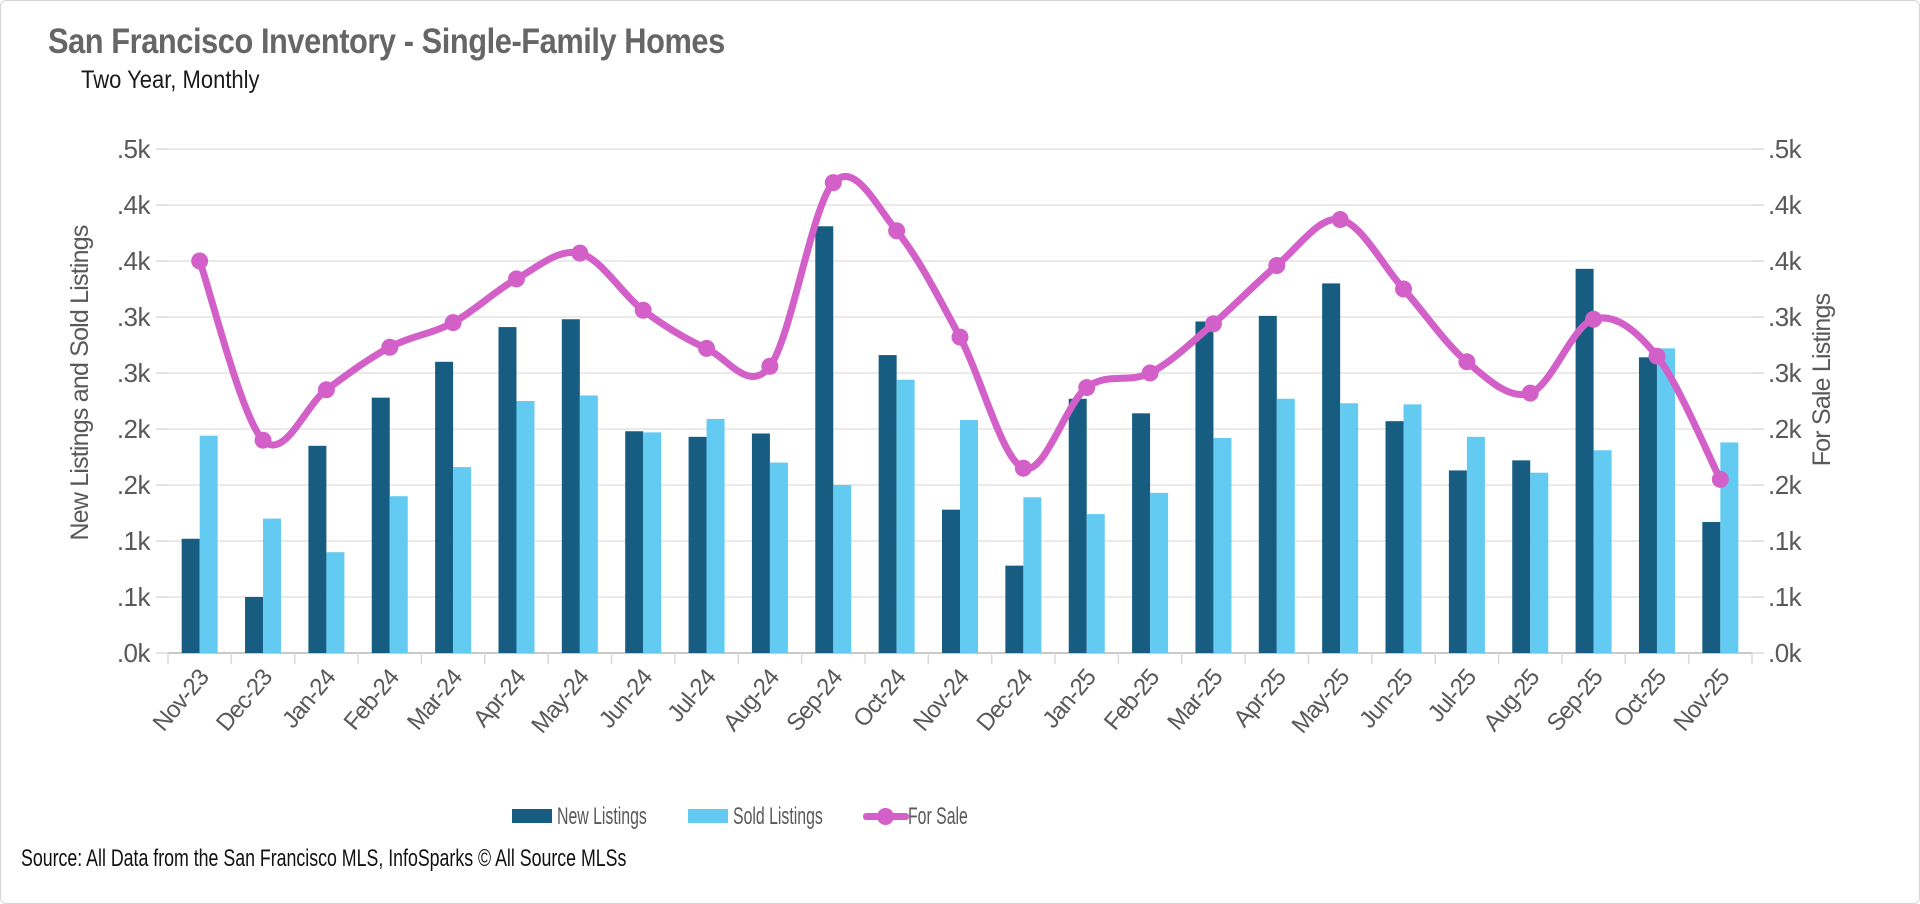 The width and height of the screenshot is (1920, 904). Describe the element at coordinates (181, 700) in the screenshot. I see `x-axis-label: Nov-23` at that location.